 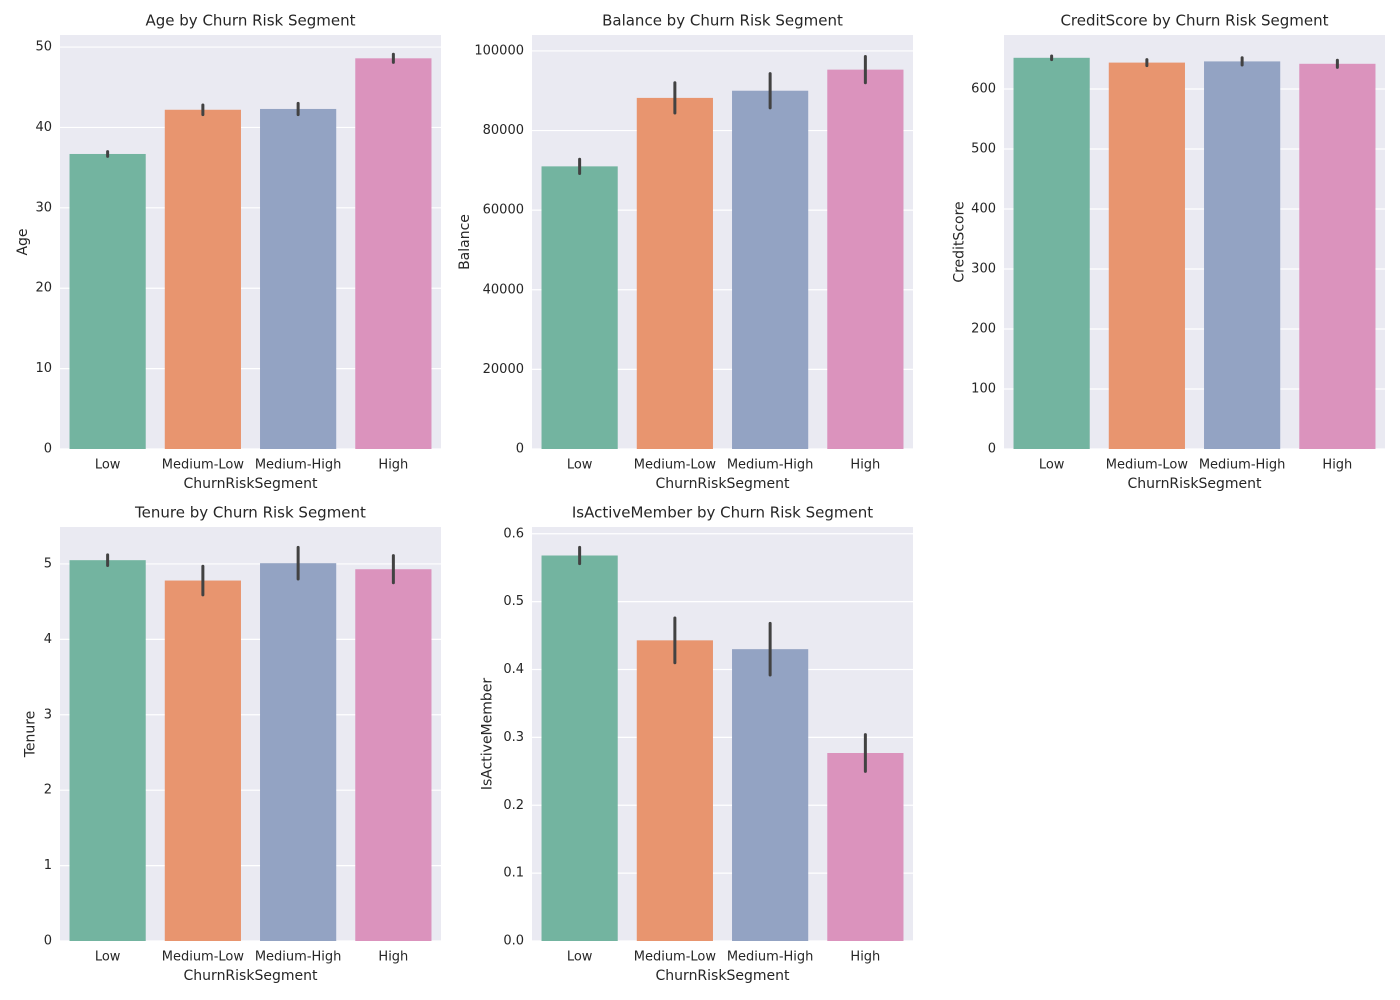 What do you see at coordinates (503, 130) in the screenshot?
I see `y-tick-label: 80000` at bounding box center [503, 130].